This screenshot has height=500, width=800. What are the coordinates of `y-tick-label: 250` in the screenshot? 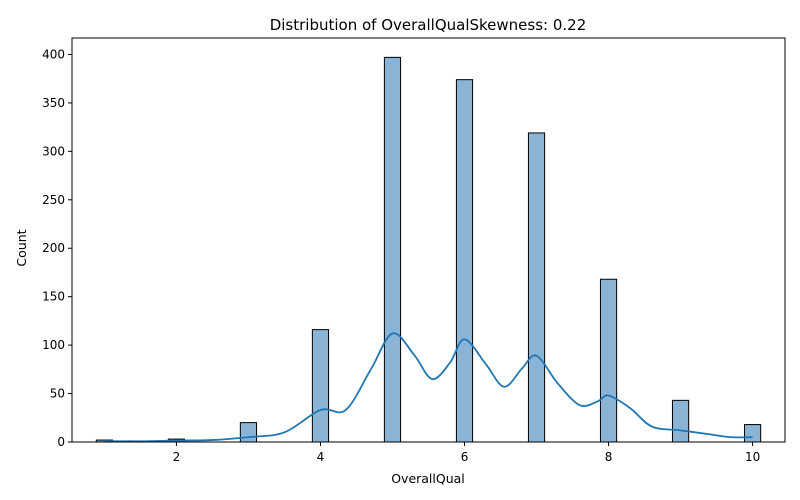 It's located at (53, 200).